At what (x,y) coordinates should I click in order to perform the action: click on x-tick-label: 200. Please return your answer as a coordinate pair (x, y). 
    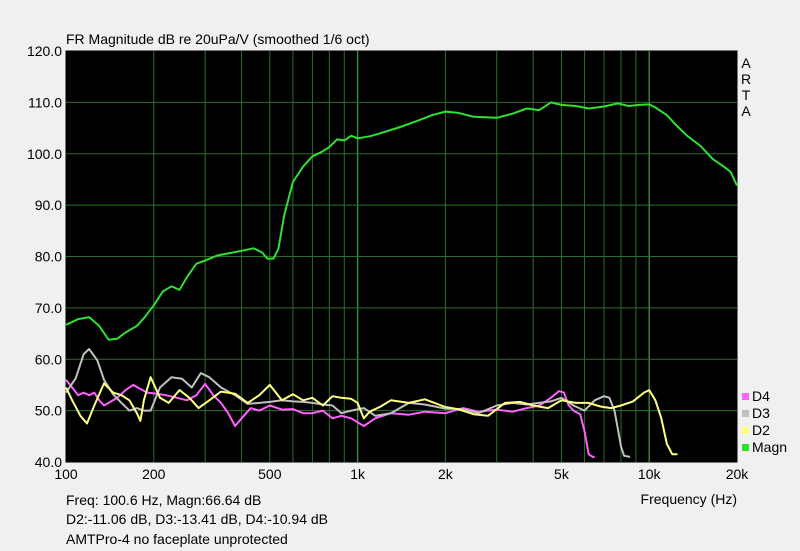
    Looking at the image, I should click on (154, 474).